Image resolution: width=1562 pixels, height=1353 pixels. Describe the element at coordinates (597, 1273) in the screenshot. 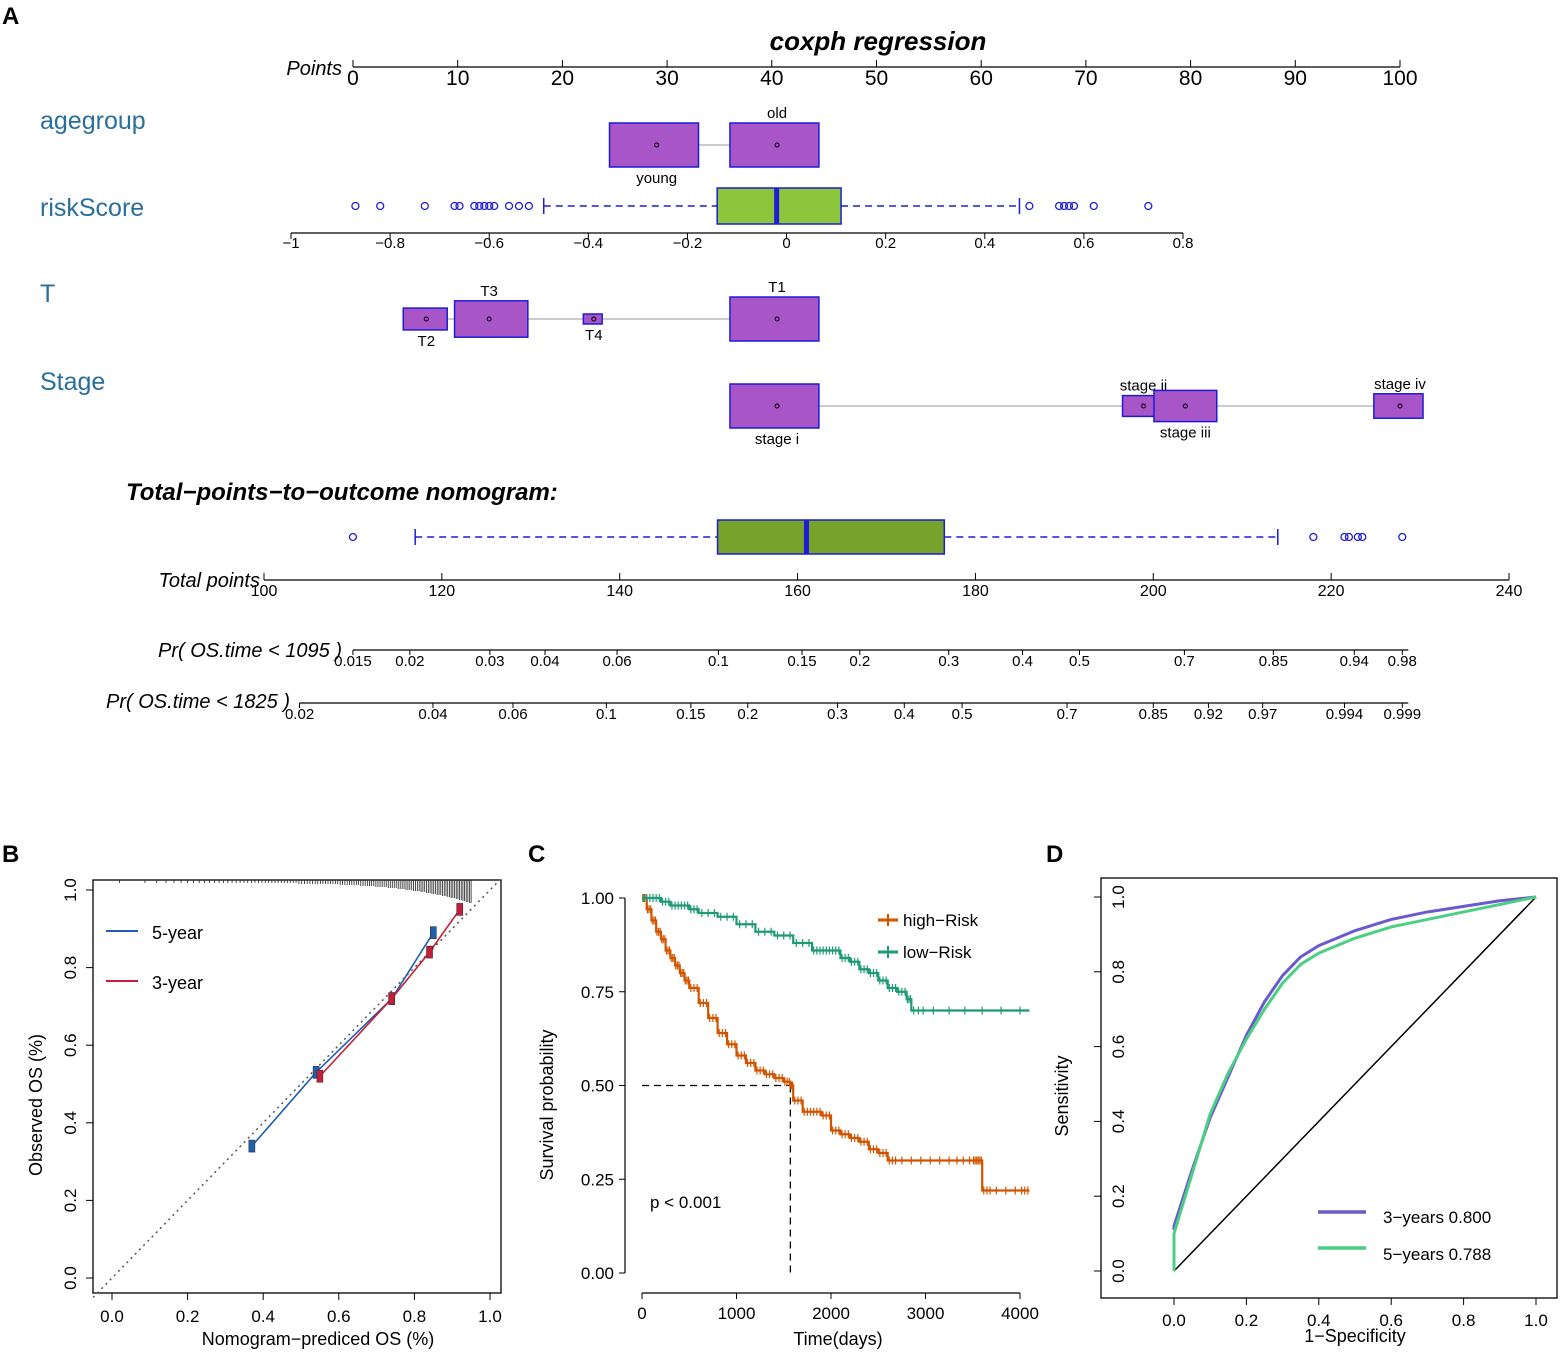

I see `km-y-tick-label: 0.00` at that location.